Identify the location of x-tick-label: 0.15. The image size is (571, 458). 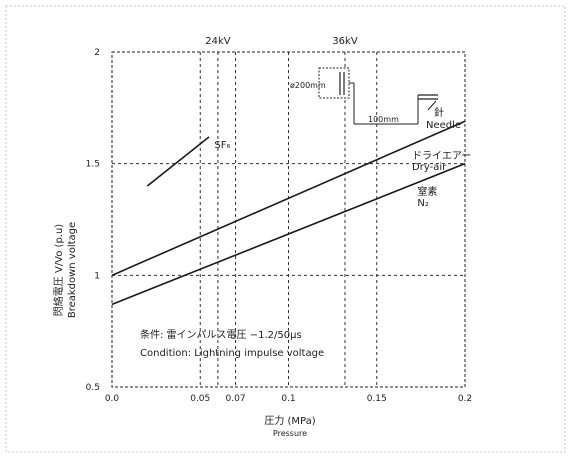
(377, 399).